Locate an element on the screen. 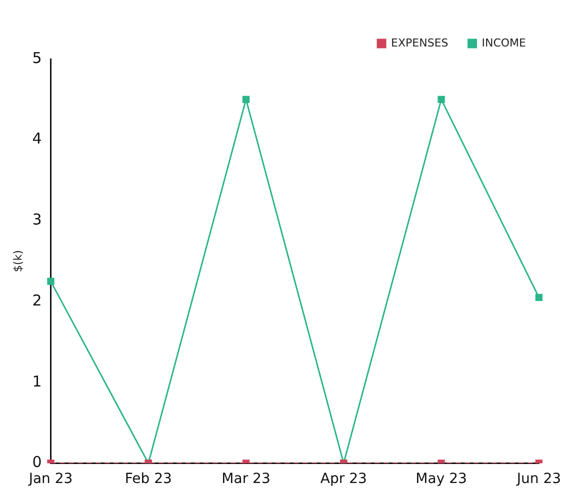 Image resolution: width=572 pixels, height=499 pixels. legend-label: EXPENSES is located at coordinates (419, 43).